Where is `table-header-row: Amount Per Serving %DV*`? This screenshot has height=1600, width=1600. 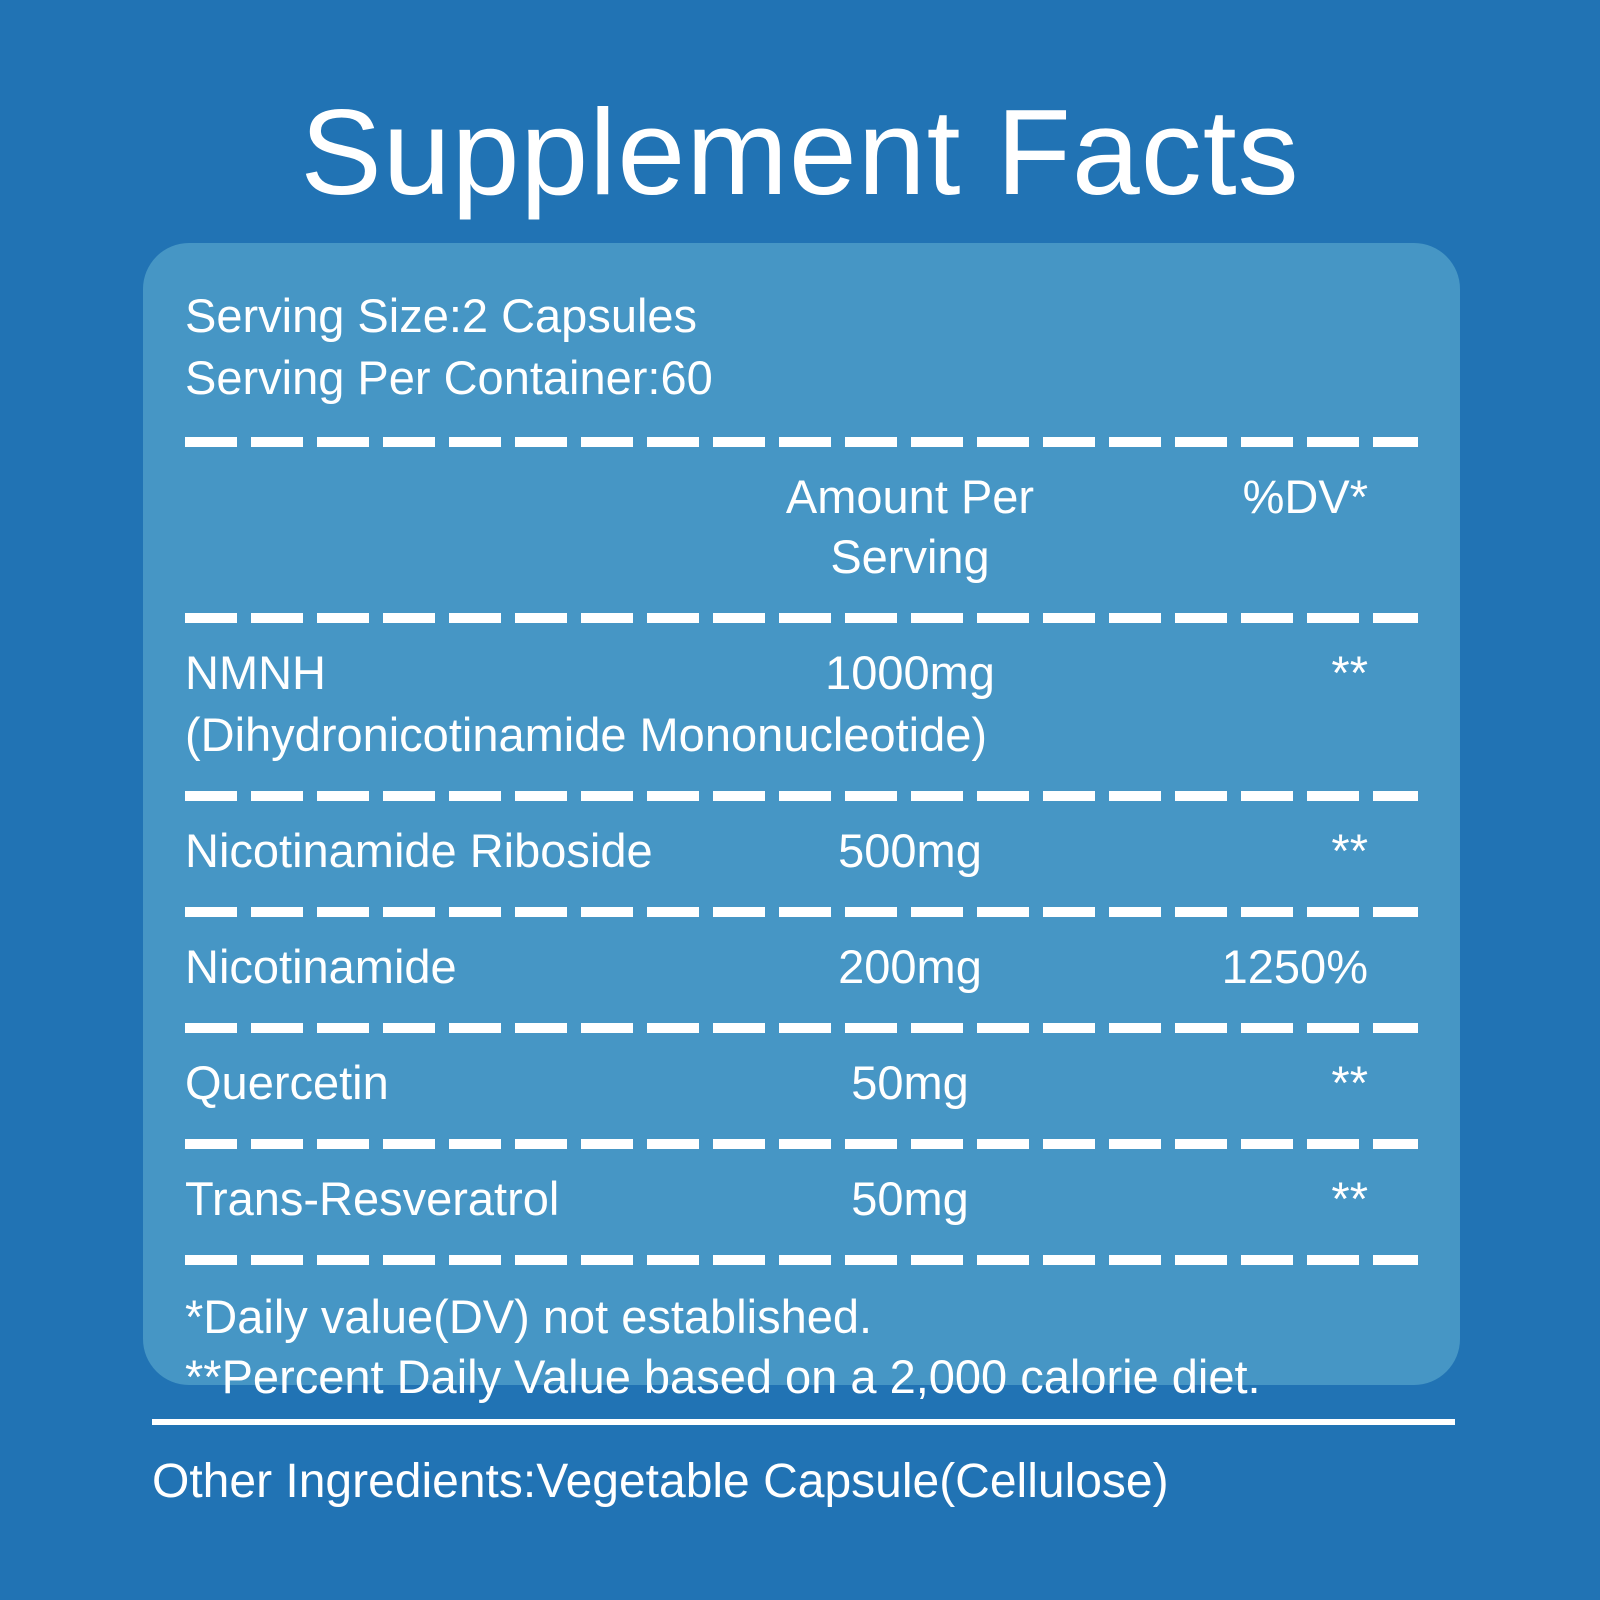
table-header-row: Amount Per Serving %DV* is located at coordinates (801, 530).